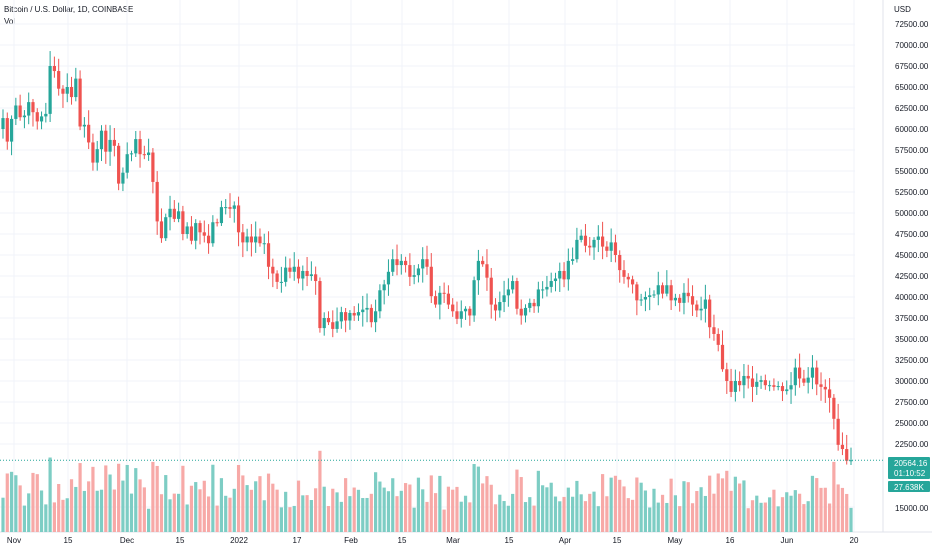  Describe the element at coordinates (912, 423) in the screenshot. I see `price-tick-label: 25000.00` at that location.